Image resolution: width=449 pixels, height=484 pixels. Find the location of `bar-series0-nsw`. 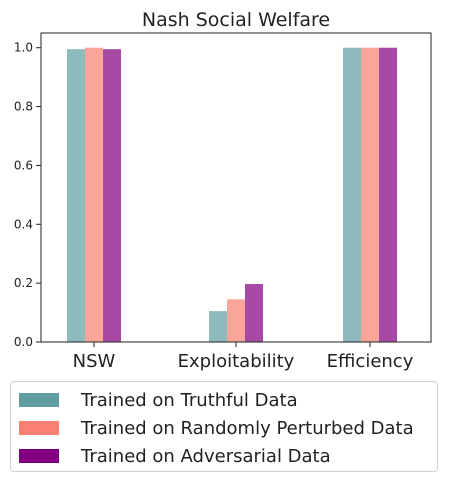

bar-series0-nsw is located at coordinates (76, 195).